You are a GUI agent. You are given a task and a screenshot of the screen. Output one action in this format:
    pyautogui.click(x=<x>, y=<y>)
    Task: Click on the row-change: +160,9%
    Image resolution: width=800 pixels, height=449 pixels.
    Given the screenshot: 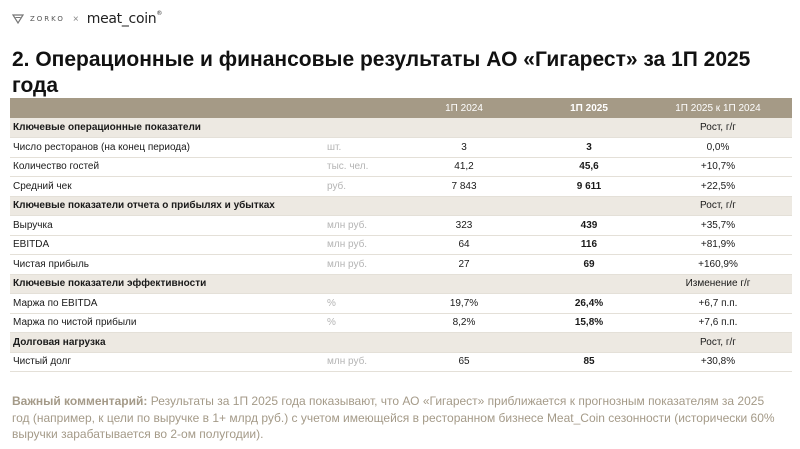 What is the action you would take?
    pyautogui.click(x=718, y=264)
    